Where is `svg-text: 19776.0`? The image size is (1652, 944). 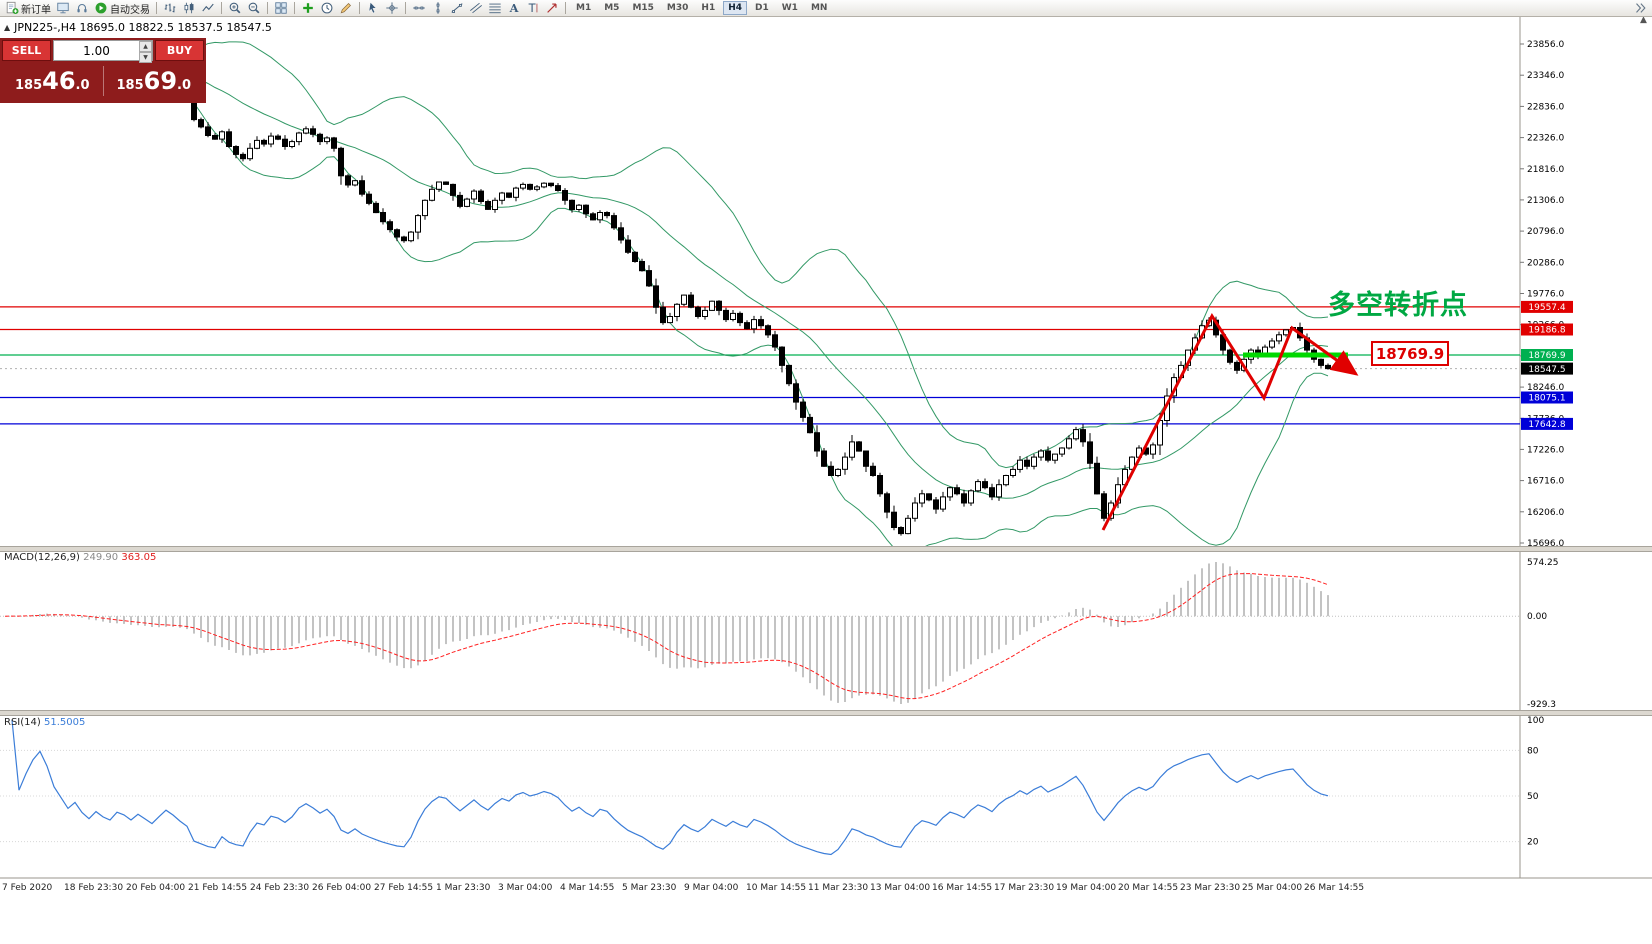 svg-text: 19776.0 is located at coordinates (1545, 295).